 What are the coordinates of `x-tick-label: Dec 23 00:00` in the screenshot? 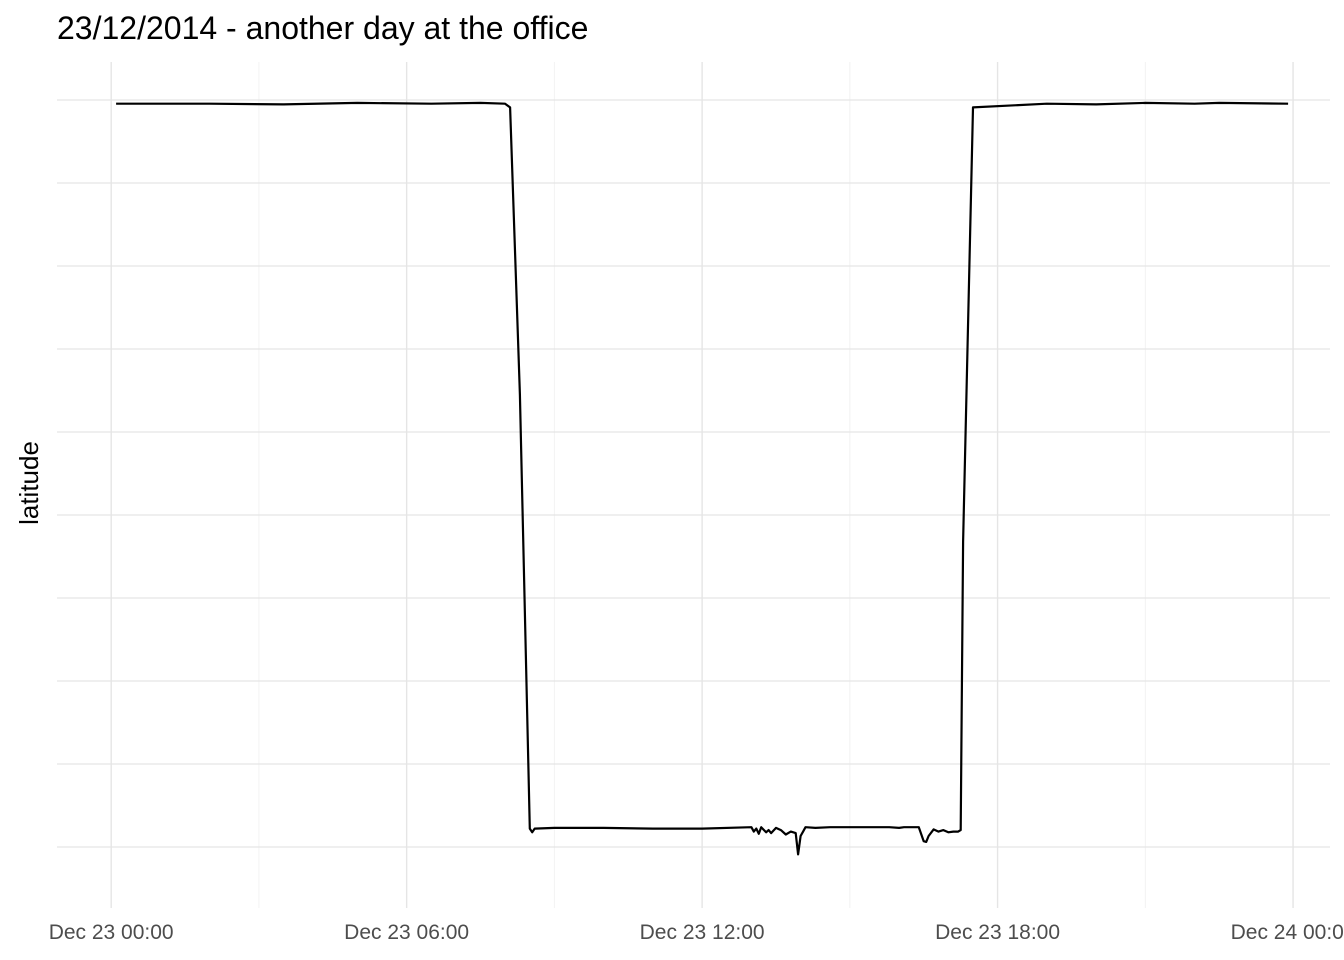 It's located at (111, 932).